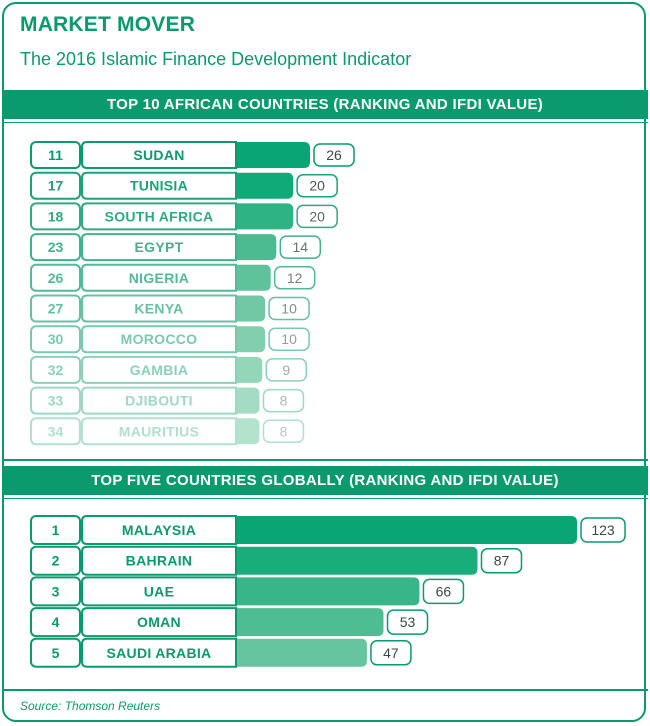  I want to click on global-rank-label: 5, so click(56, 653).